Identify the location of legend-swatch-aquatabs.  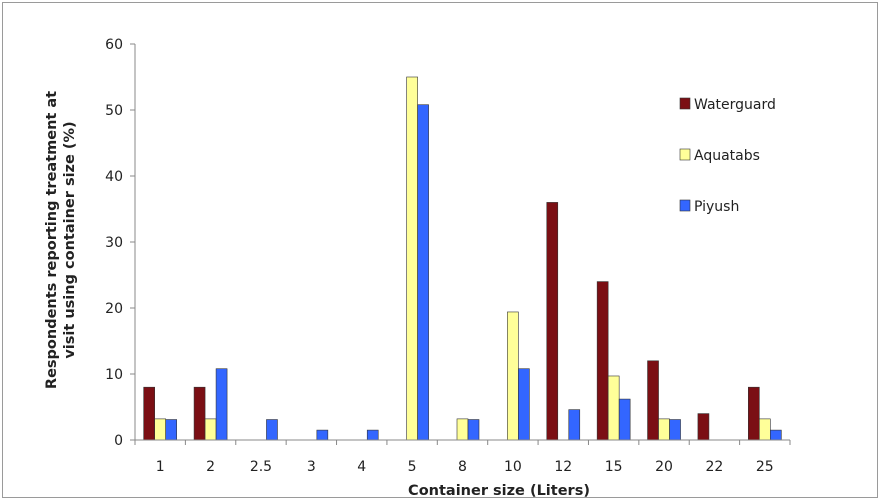
(685, 154).